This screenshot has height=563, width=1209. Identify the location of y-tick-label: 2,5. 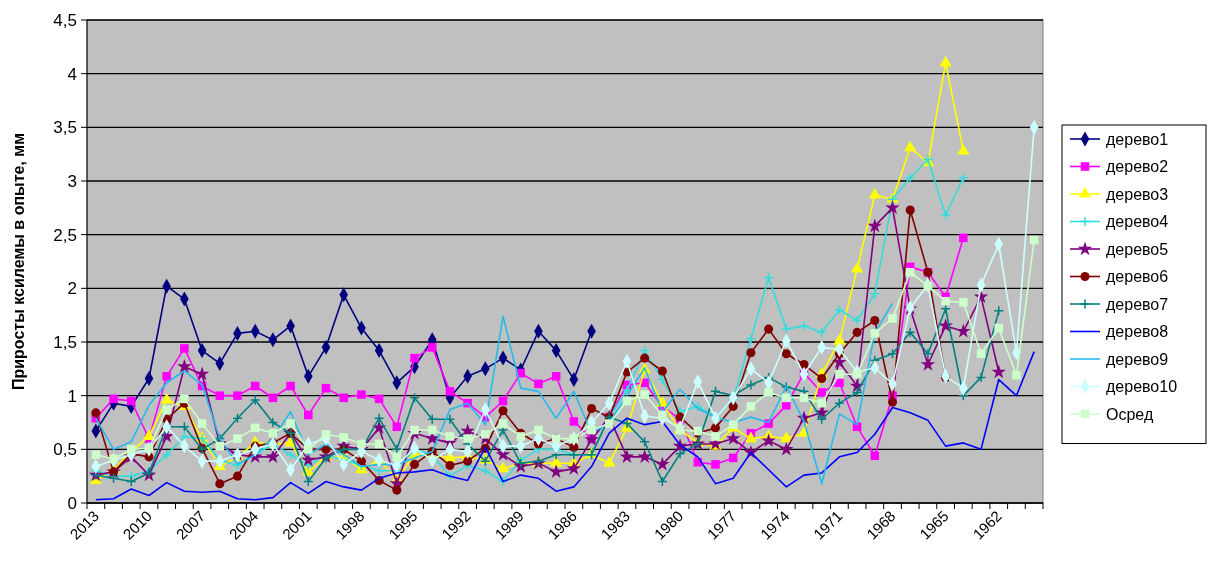
(65, 235).